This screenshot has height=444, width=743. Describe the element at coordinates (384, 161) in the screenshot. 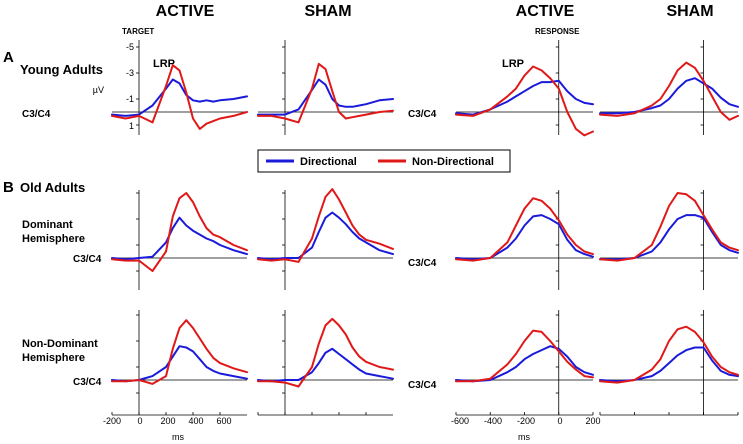

I see `legend: Directional Non-Directional` at that location.